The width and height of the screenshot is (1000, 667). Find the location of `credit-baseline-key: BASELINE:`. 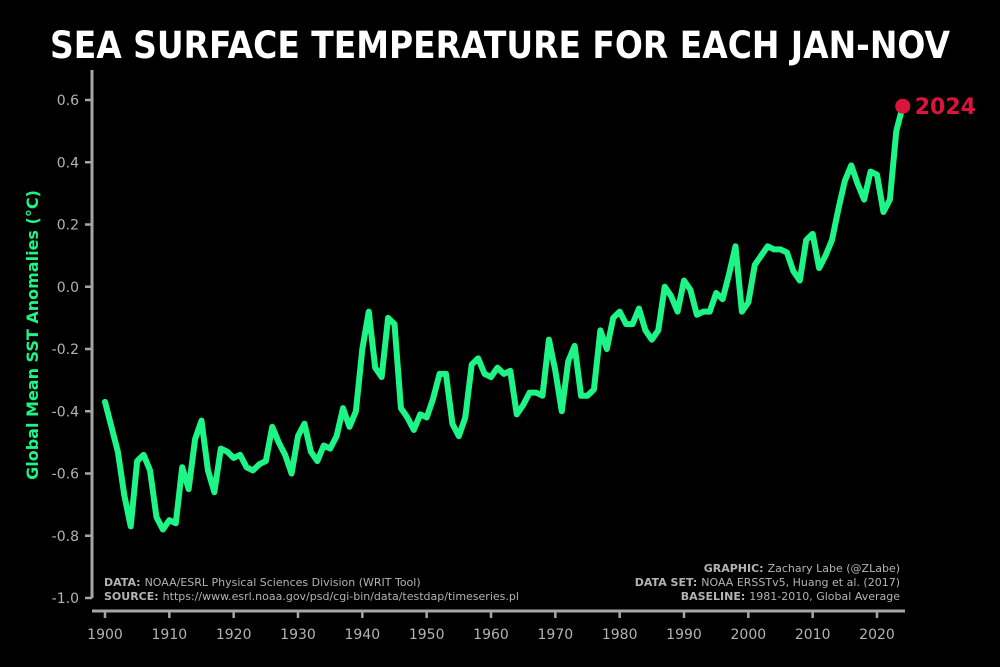

credit-baseline-key: BASELINE: is located at coordinates (713, 596).